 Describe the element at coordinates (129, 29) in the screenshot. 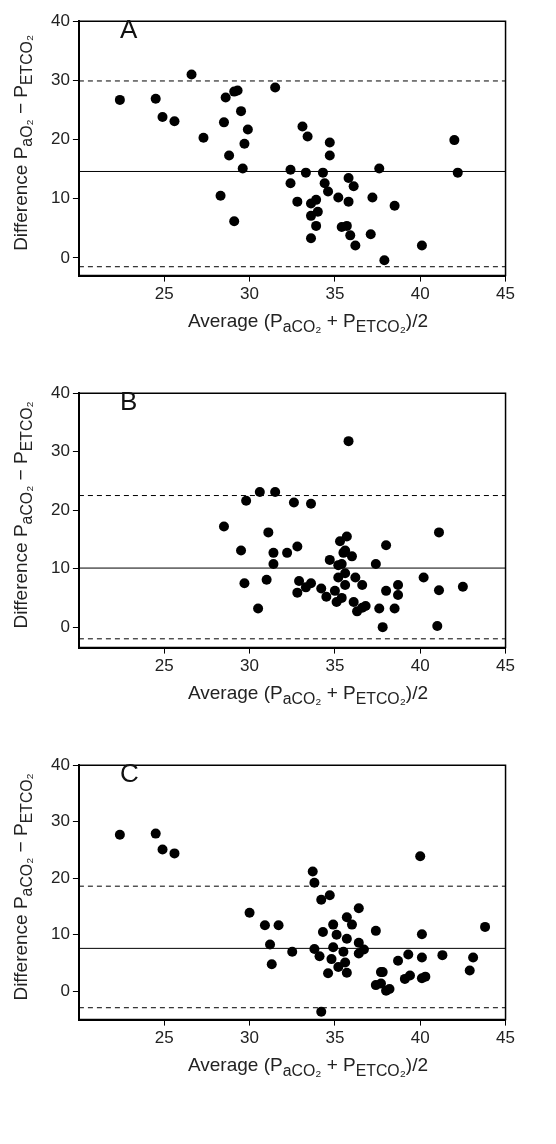

I see `chart-title: A` at that location.